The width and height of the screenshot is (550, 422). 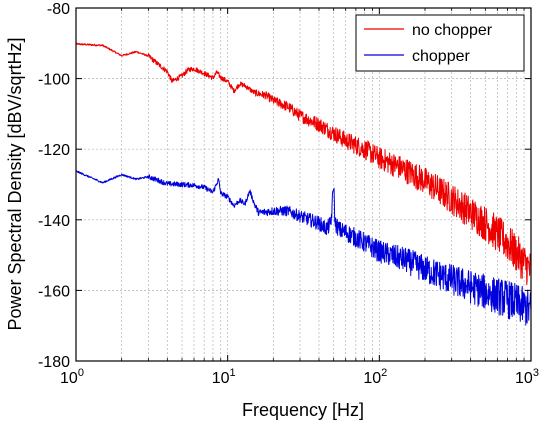 What do you see at coordinates (54, 291) in the screenshot?
I see `y-tick-label: -160` at bounding box center [54, 291].